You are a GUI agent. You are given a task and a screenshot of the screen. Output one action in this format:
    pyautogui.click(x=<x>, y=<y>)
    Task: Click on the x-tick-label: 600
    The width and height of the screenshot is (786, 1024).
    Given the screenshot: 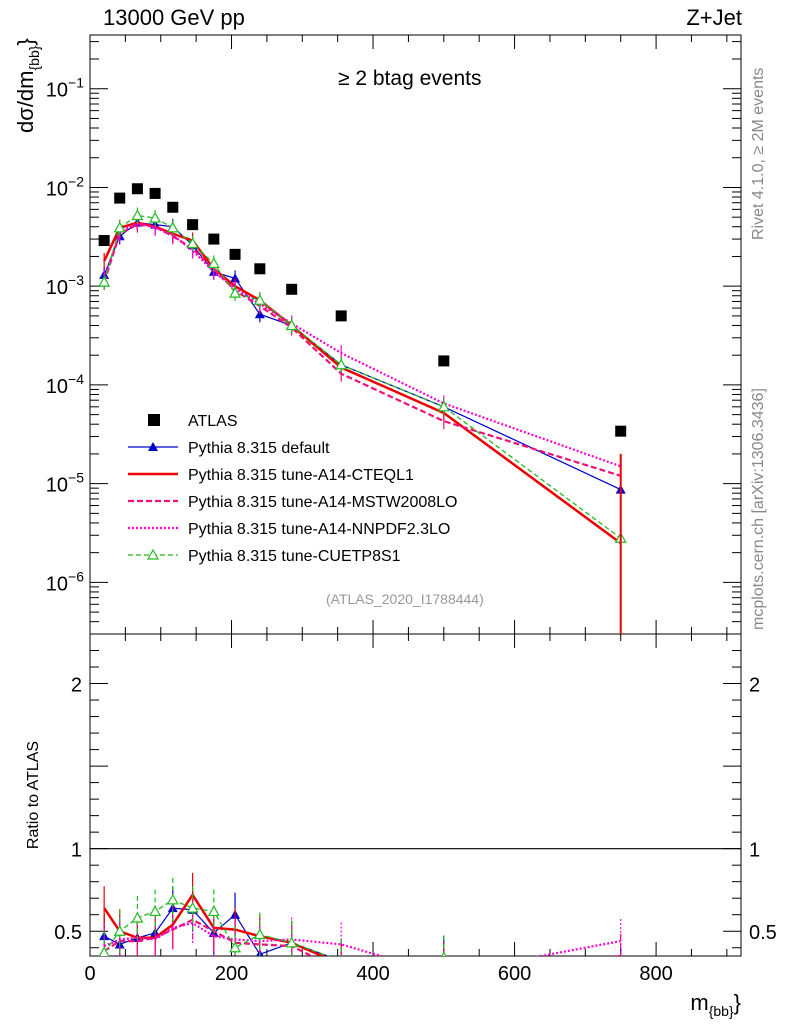 What is the action you would take?
    pyautogui.click(x=514, y=974)
    